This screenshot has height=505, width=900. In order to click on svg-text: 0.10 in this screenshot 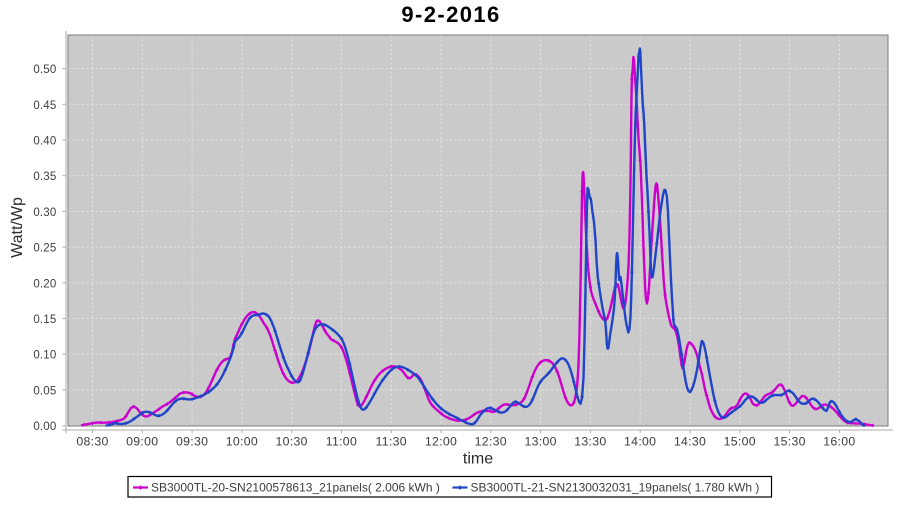, I will do `click(44, 356)`.